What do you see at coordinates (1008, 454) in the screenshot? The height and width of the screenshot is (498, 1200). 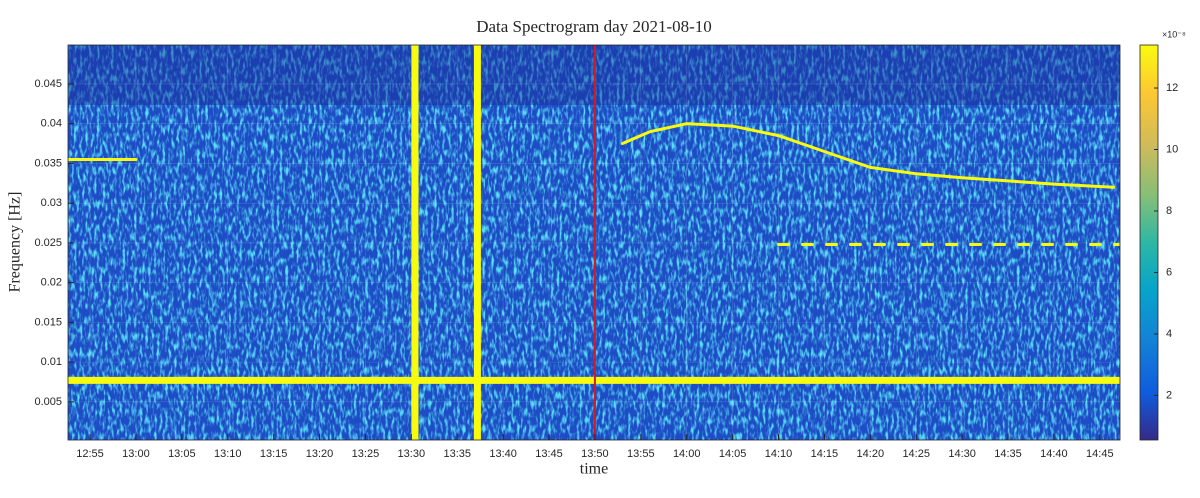 I see `x-tick-label: 14:35` at bounding box center [1008, 454].